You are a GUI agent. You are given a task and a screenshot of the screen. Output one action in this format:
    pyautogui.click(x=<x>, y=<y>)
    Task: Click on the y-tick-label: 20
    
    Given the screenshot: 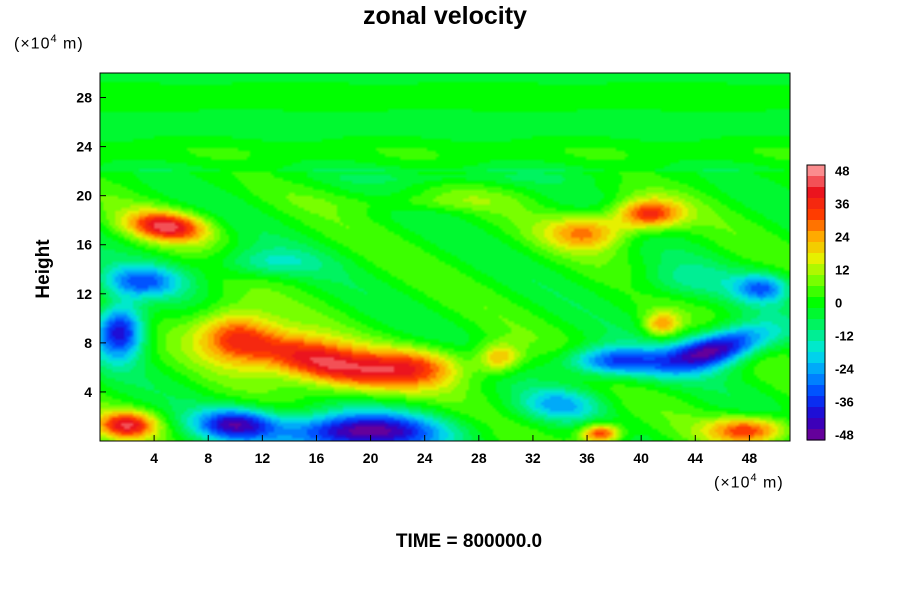 What is the action you would take?
    pyautogui.click(x=84, y=196)
    